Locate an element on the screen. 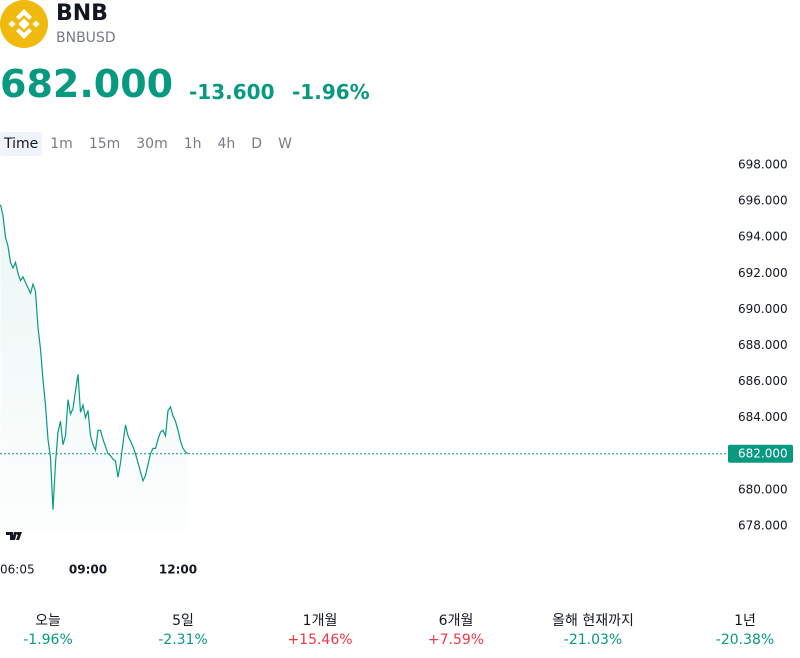 The width and height of the screenshot is (800, 658). performance-item: 1개월 +15.46% is located at coordinates (320, 629).